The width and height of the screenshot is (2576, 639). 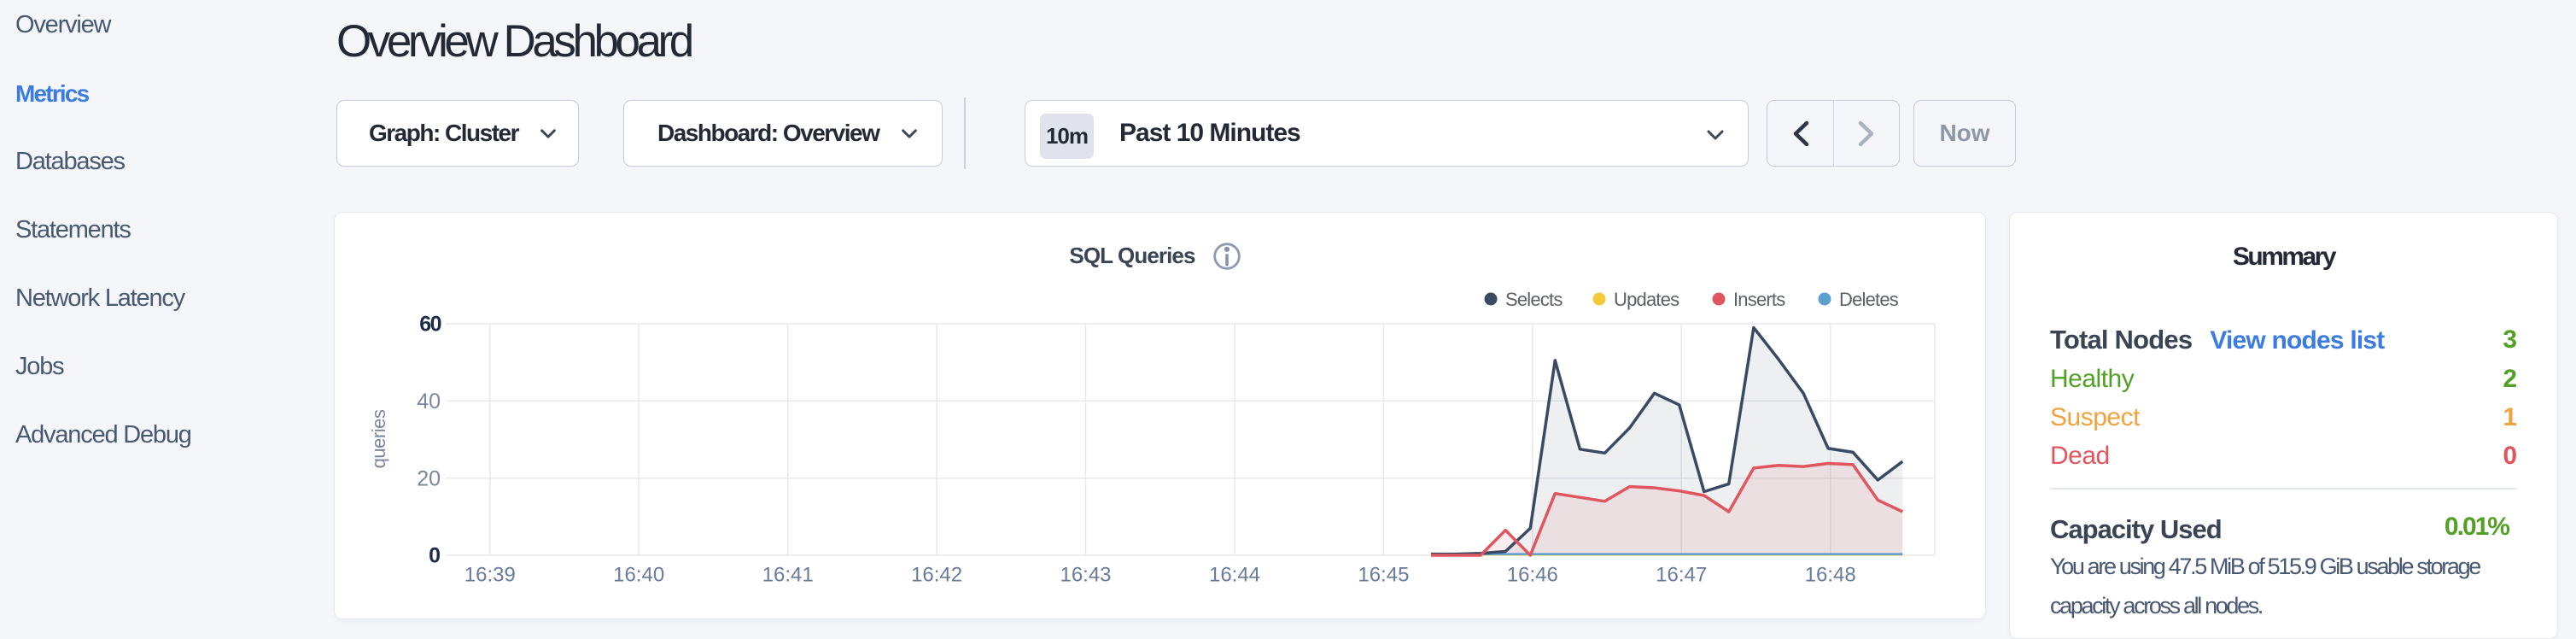 What do you see at coordinates (1681, 575) in the screenshot?
I see `svg-text: 16:47` at bounding box center [1681, 575].